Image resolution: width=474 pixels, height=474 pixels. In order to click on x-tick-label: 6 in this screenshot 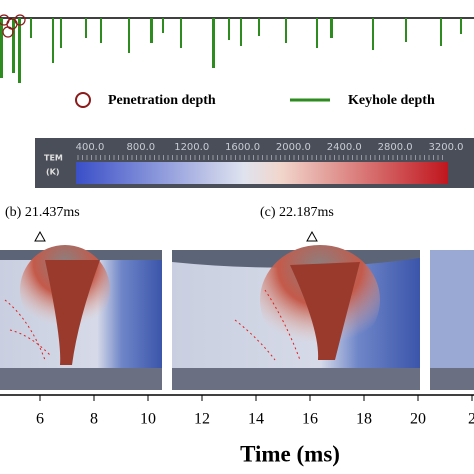, I will do `click(40, 419)`.